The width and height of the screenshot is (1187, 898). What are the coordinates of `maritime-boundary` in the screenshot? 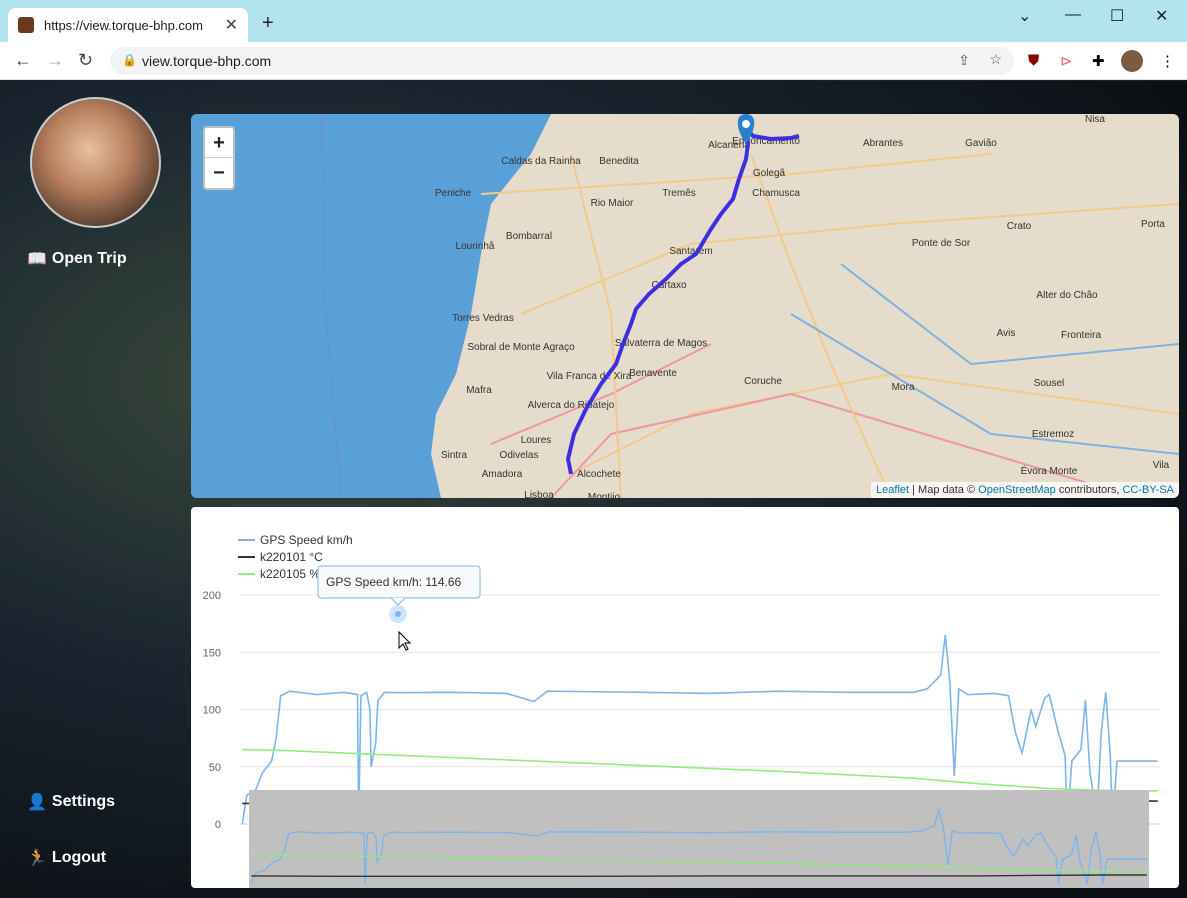 It's located at (331, 306).